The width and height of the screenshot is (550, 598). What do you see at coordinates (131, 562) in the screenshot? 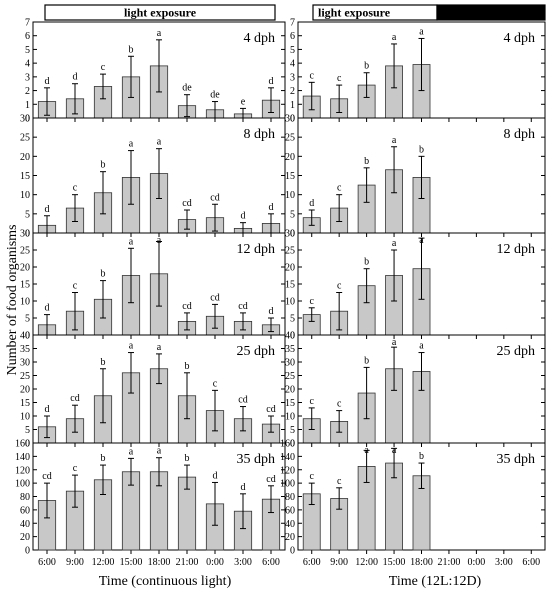
I see `x-tick-label: 15:00` at bounding box center [131, 562].